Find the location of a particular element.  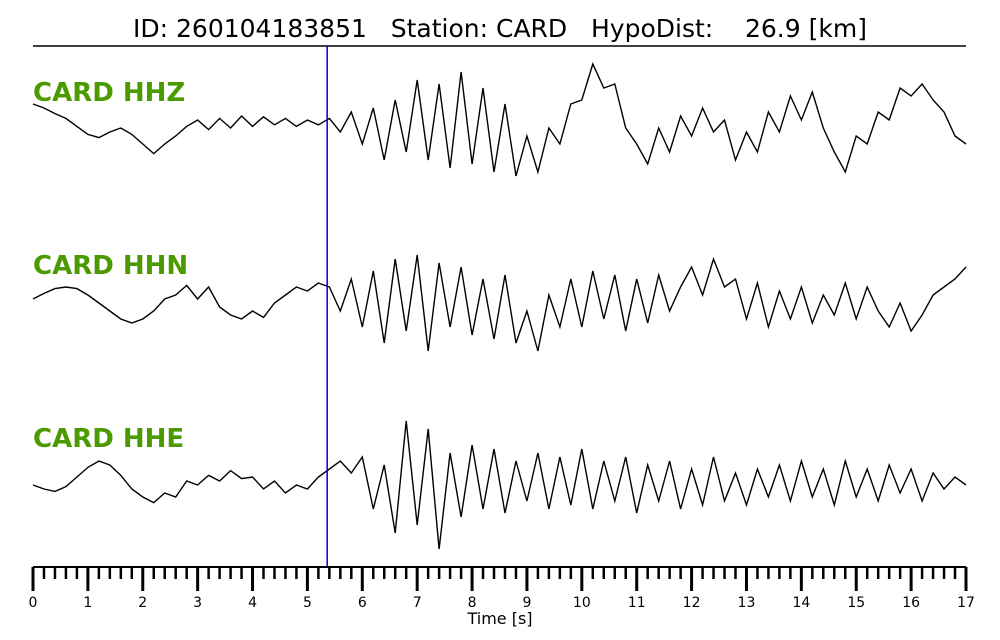

x-tick-label: 9 is located at coordinates (526, 603).